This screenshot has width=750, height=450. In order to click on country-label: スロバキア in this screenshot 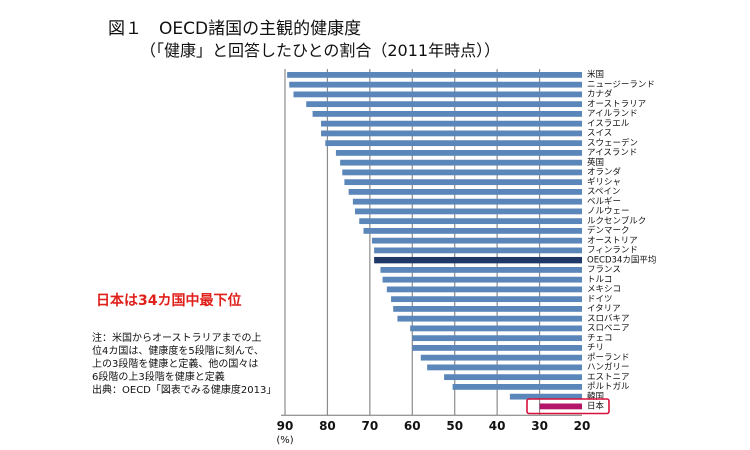, I will do `click(608, 319)`.